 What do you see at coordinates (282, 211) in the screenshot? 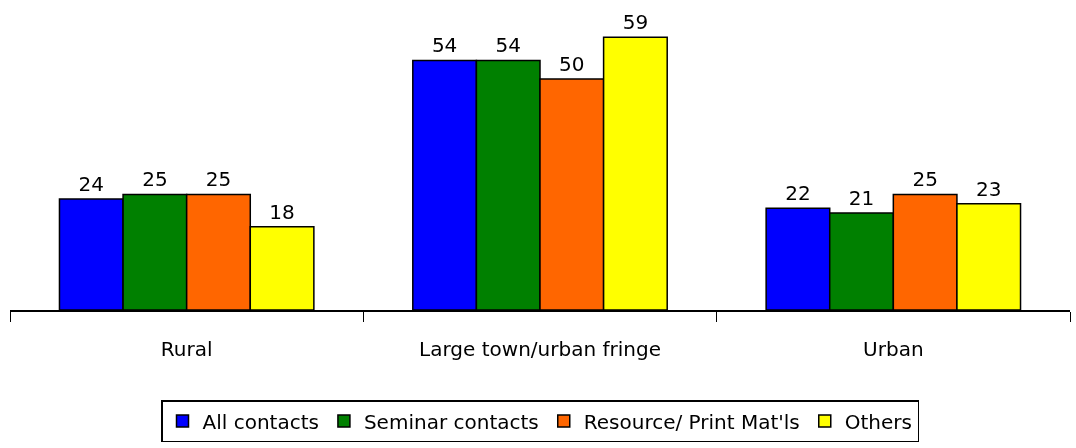
I see `data-label: 18` at bounding box center [282, 211].